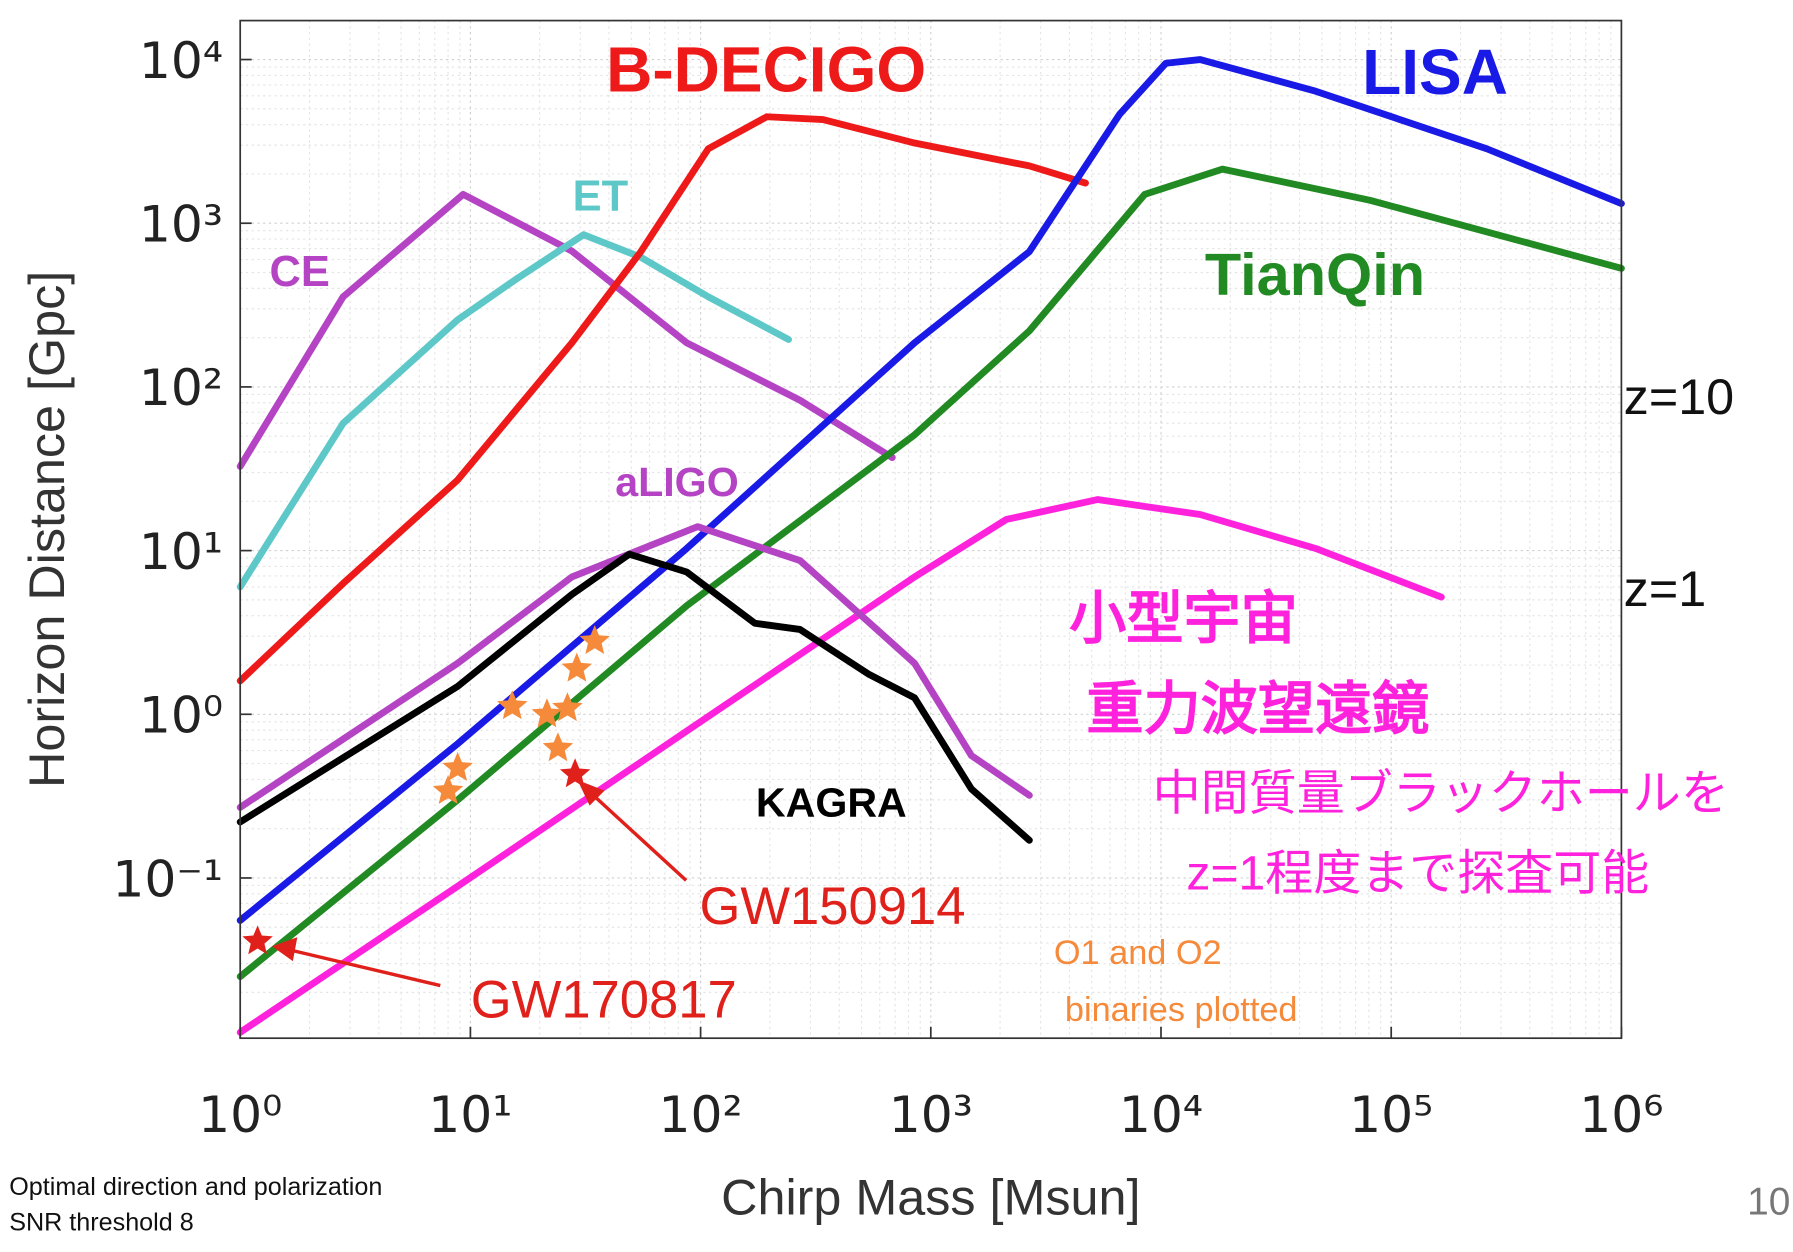 This screenshot has width=1793, height=1252. Describe the element at coordinates (46, 529) in the screenshot. I see `y-axis-label: Horizon Distance [Gpc]` at that location.